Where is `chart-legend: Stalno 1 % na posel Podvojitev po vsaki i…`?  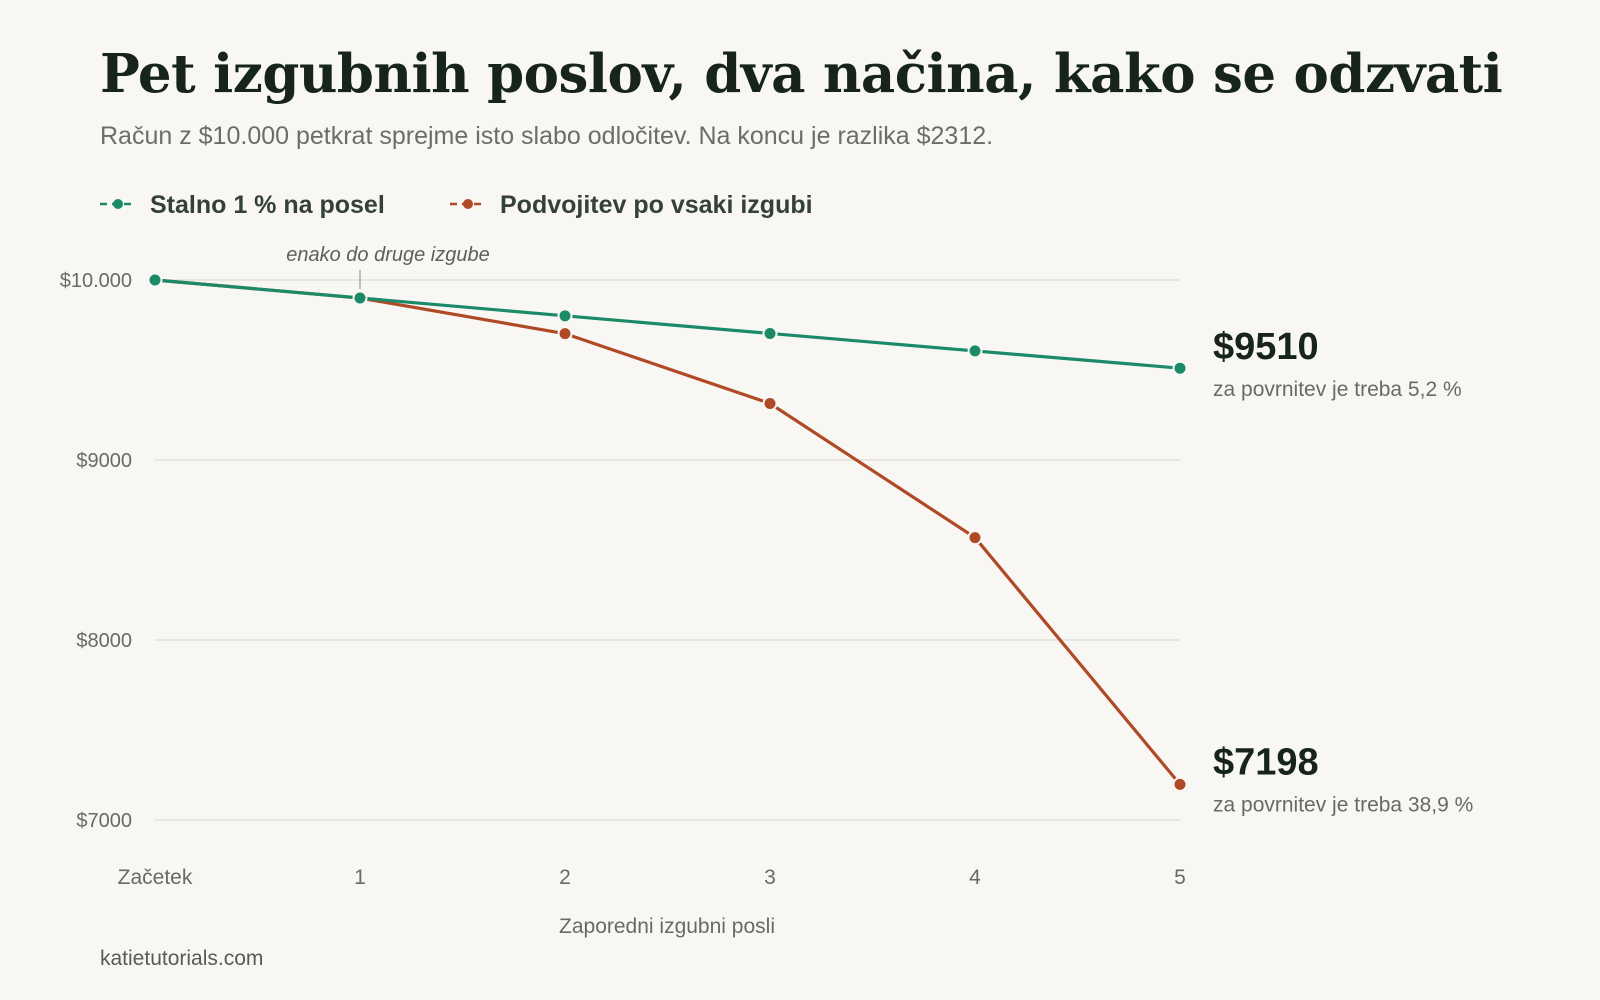
chart-legend: Stalno 1 % na posel Podvojitev po vsaki i… is located at coordinates (456, 205).